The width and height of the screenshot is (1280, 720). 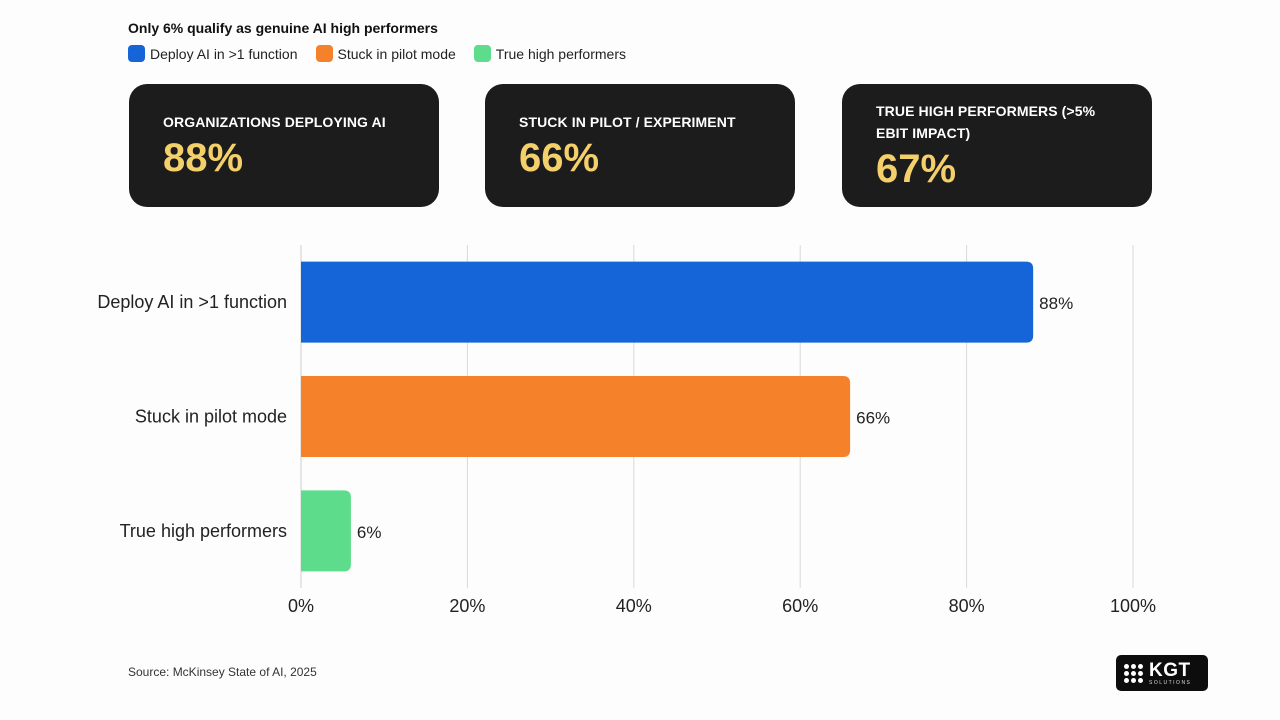 What do you see at coordinates (559, 157) in the screenshot?
I see `stat-card-value: 66%` at bounding box center [559, 157].